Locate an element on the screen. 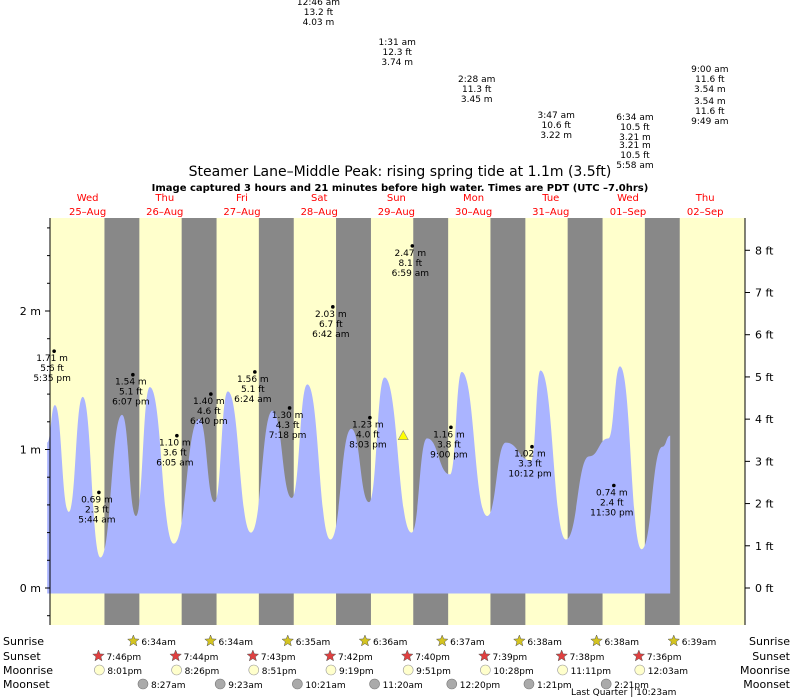 This screenshot has height=700, width=793. offscale-label: 11.3 ft is located at coordinates (477, 90).